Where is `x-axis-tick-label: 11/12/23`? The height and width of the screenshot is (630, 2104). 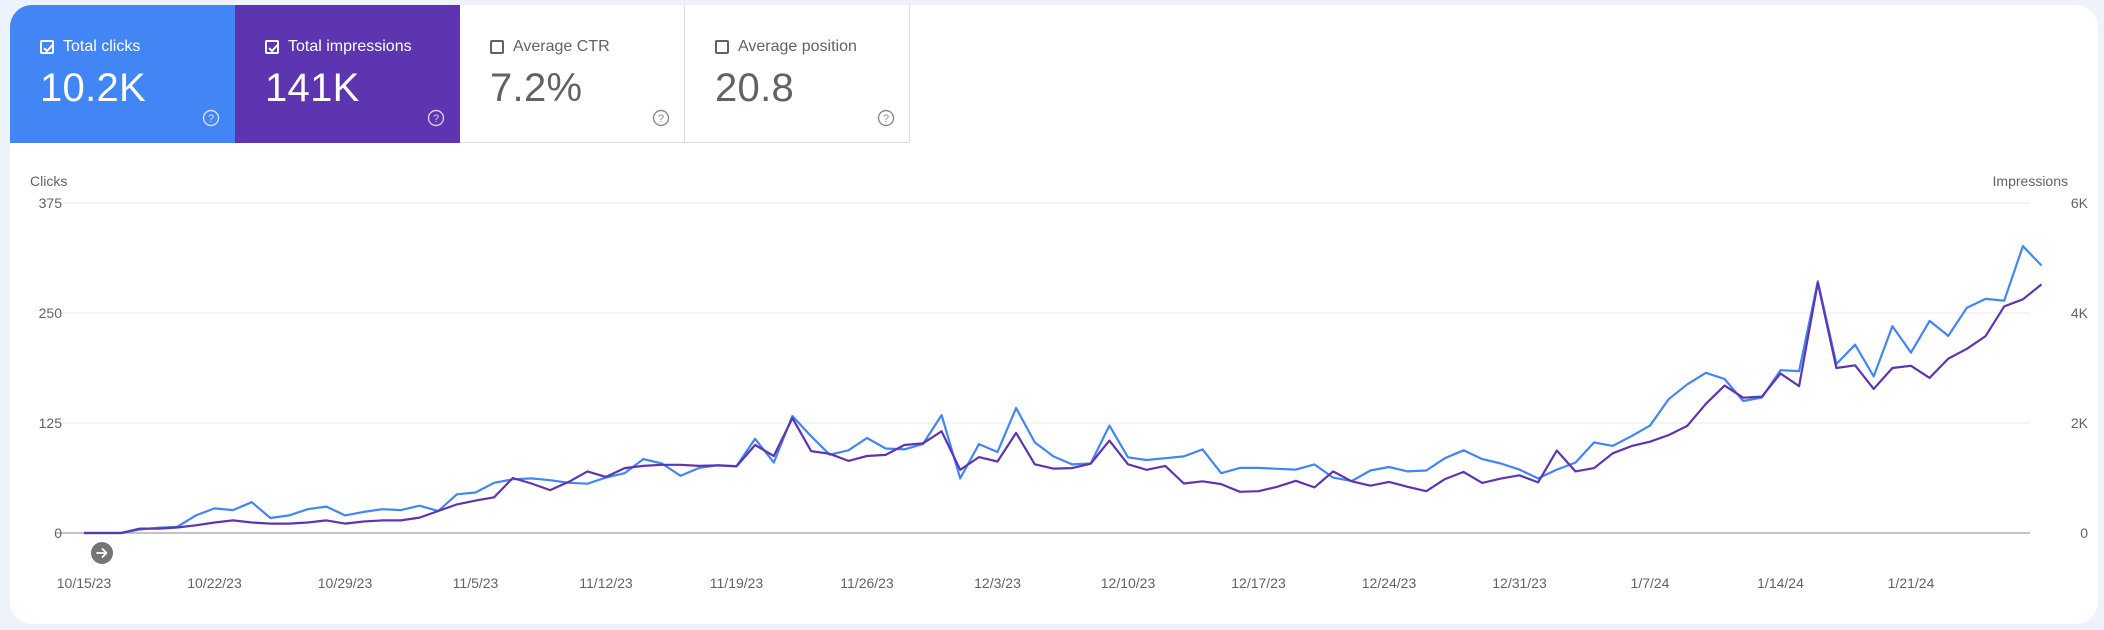 x-axis-tick-label: 11/12/23 is located at coordinates (606, 583).